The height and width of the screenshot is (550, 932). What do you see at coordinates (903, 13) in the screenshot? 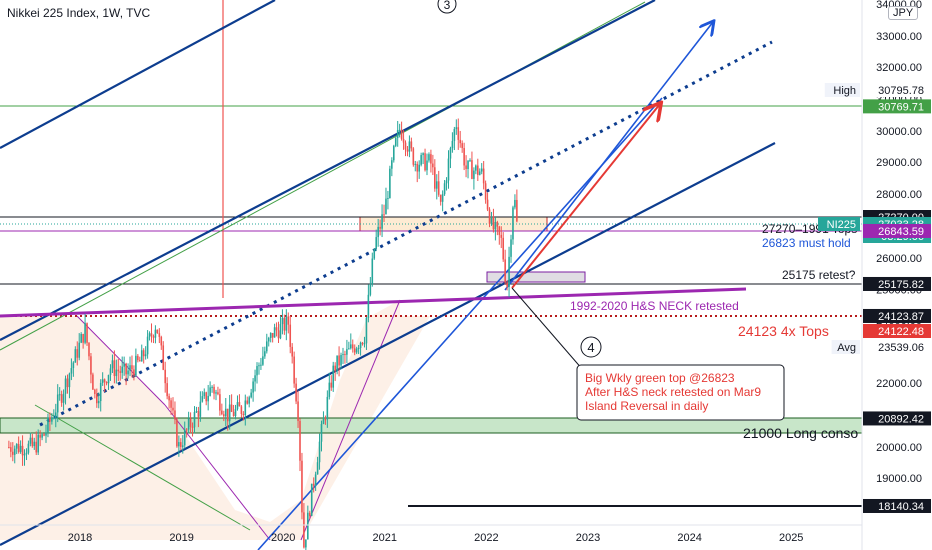
I see `currency-button: JPY` at bounding box center [903, 13].